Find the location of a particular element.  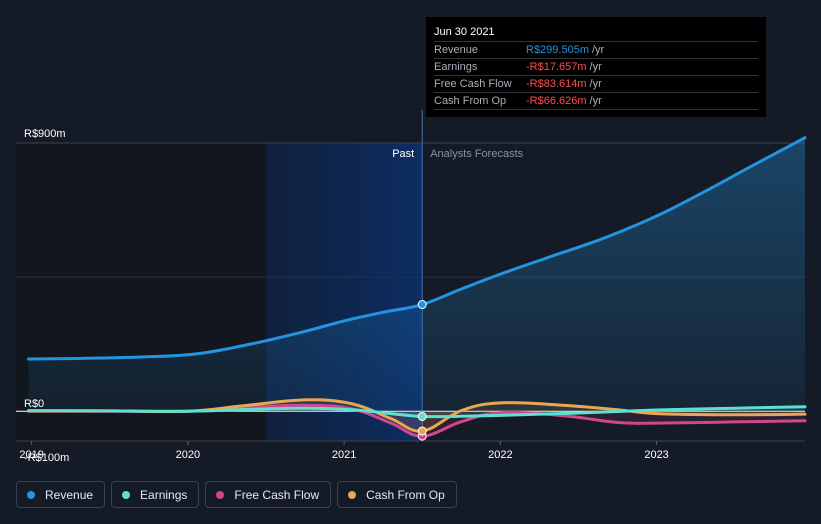

tooltip-label: Revenue is located at coordinates (456, 50).